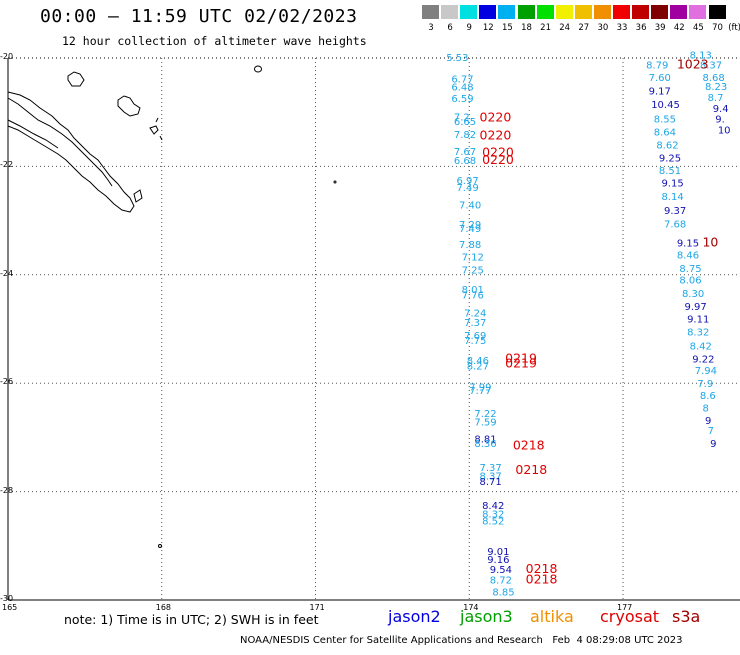 Image resolution: width=740 pixels, height=655 pixels. I want to click on wave-height-label: 7.75, so click(475, 341).